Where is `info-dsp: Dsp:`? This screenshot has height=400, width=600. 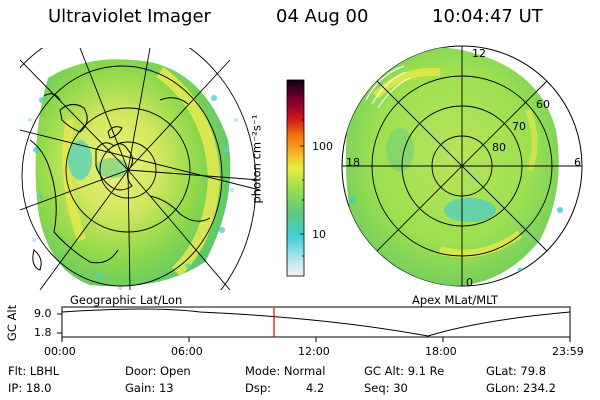 info-dsp: Dsp: is located at coordinates (258, 388).